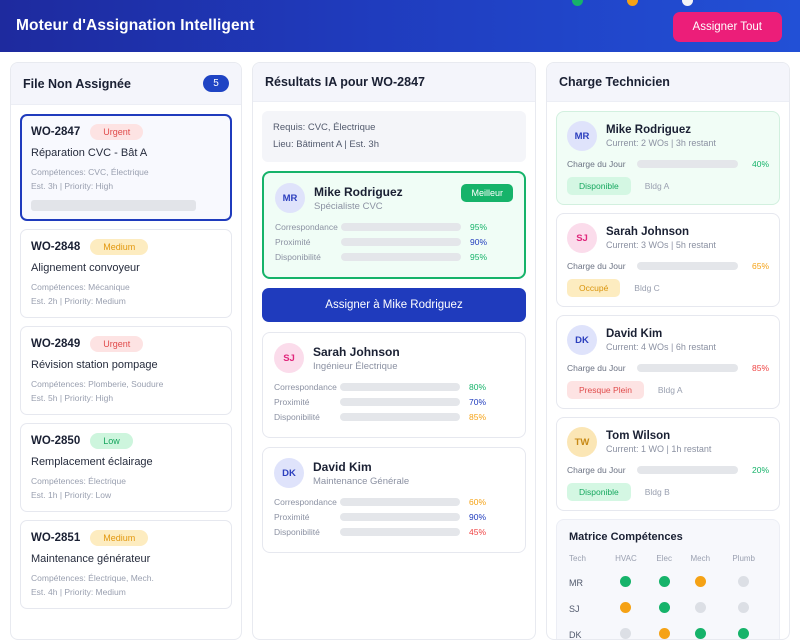 The width and height of the screenshot is (800, 640). I want to click on metric-value: 90%, so click(478, 517).